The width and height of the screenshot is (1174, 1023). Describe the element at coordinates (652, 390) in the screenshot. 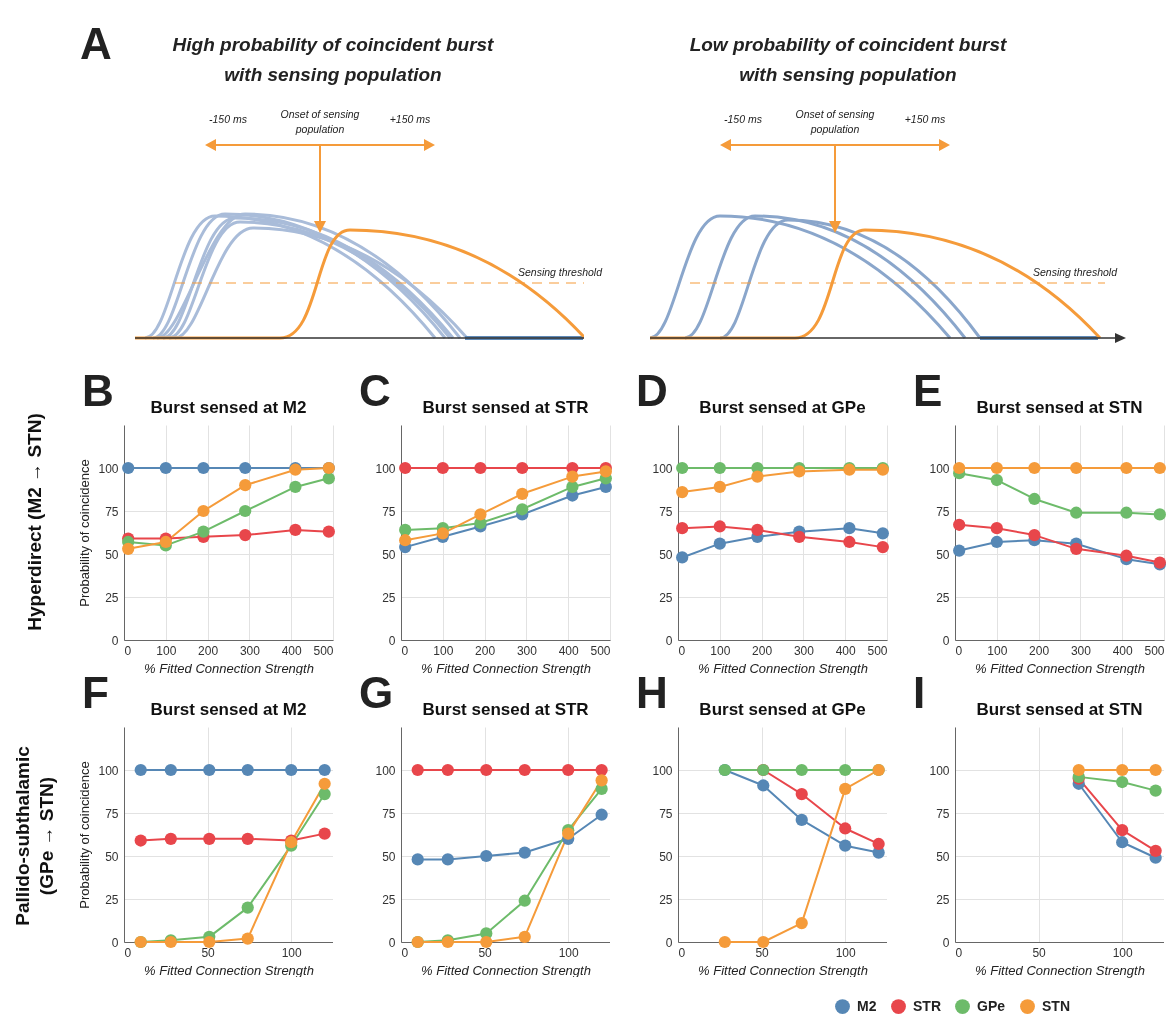

I see `text: D` at that location.